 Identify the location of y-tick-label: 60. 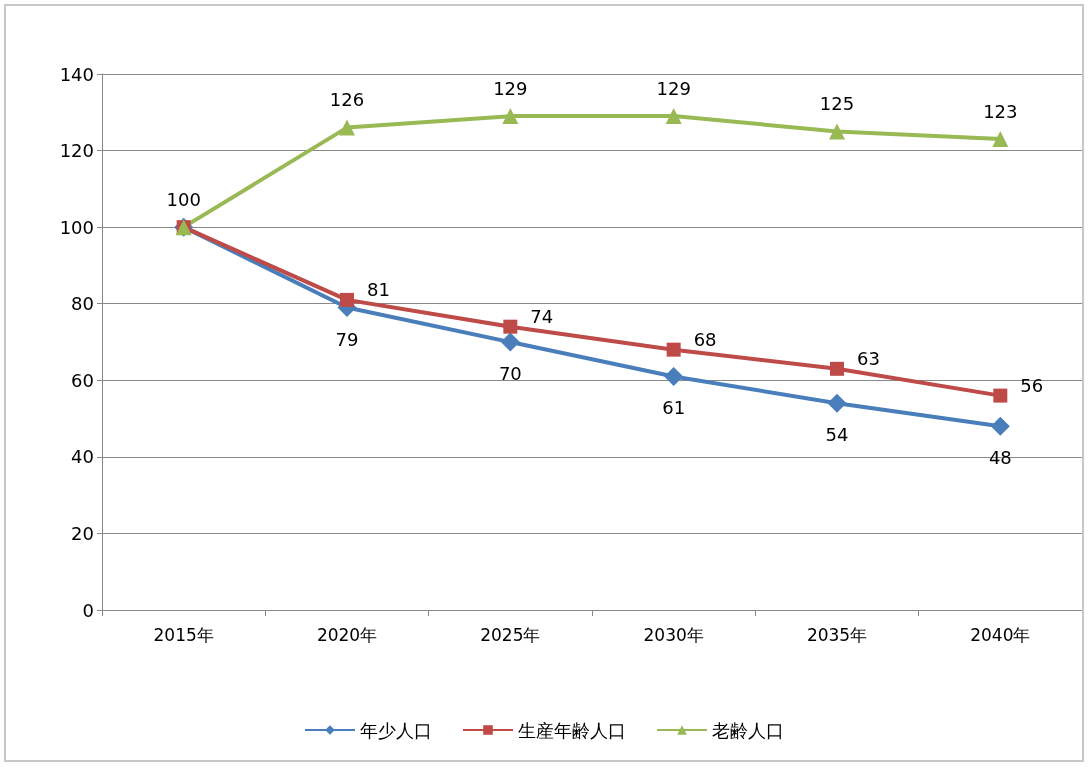
(82, 380).